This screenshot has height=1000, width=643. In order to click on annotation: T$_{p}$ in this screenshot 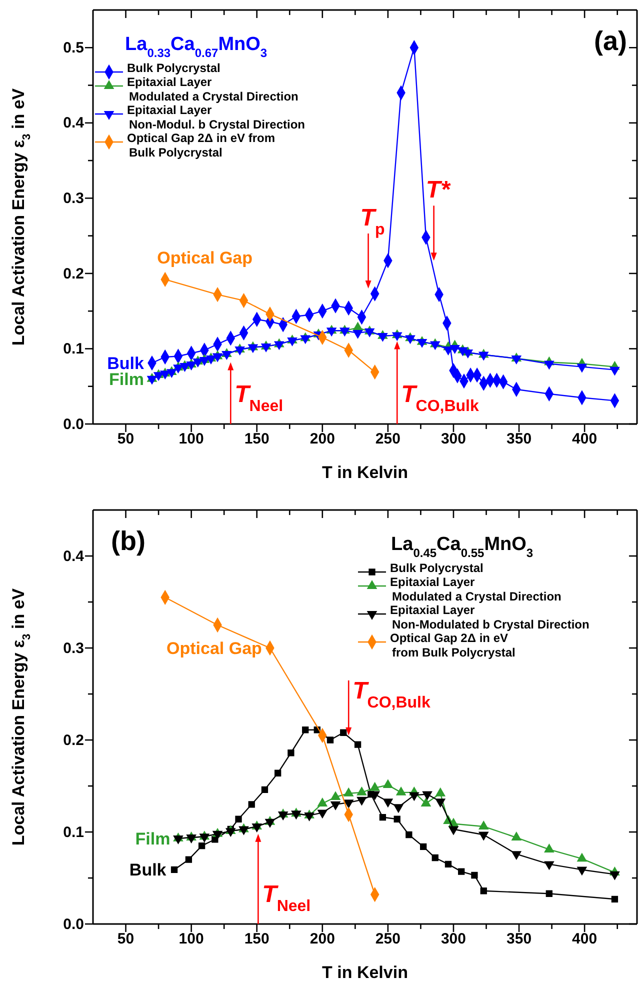, I will do `click(372, 221)`.